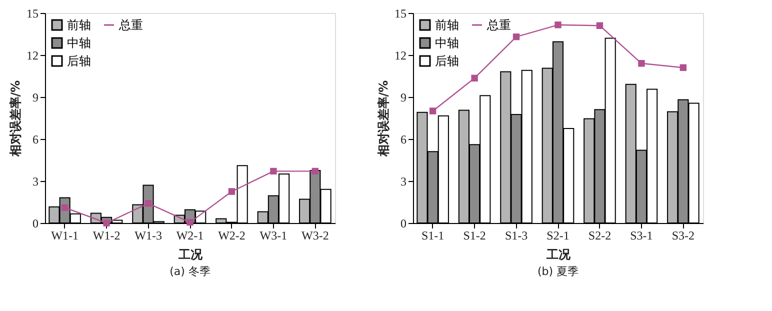 The image size is (772, 311). I want to click on x-tick-label: W2-2, so click(232, 235).